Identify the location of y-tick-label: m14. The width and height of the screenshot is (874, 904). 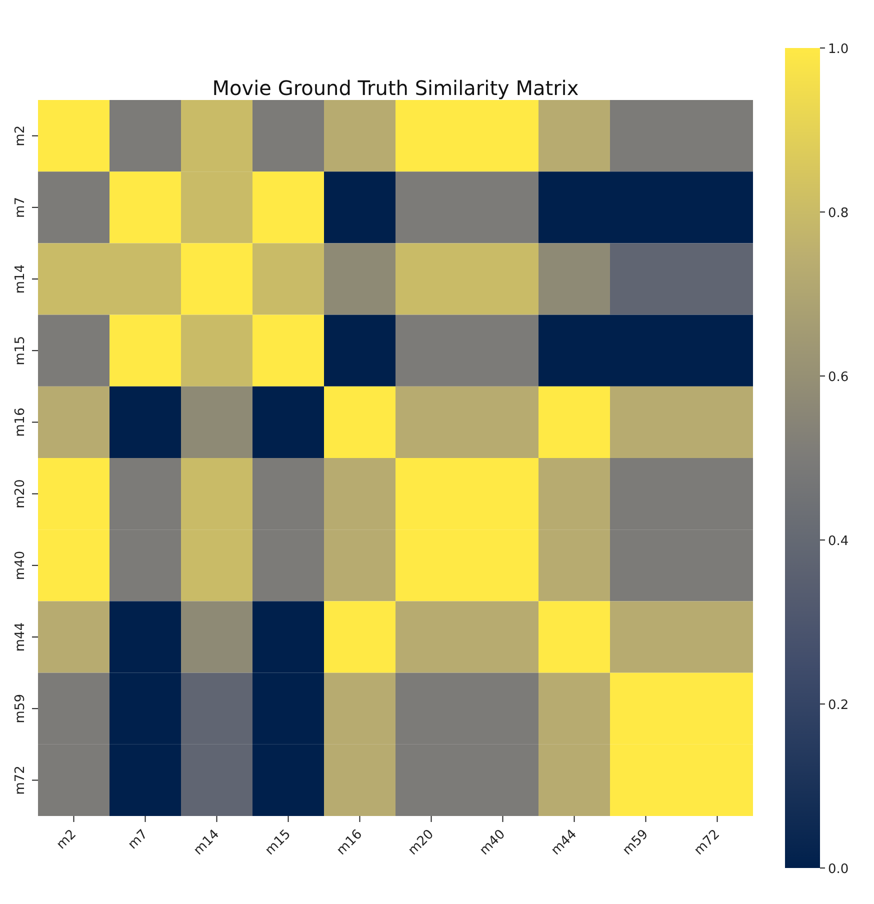
(20, 279).